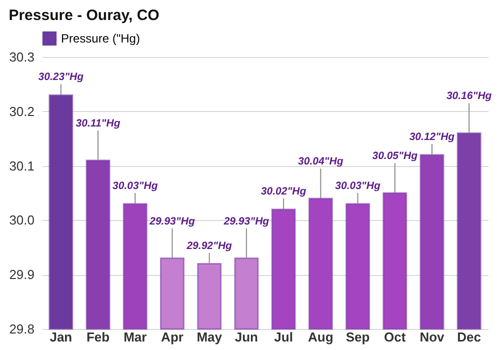  Describe the element at coordinates (98, 337) in the screenshot. I see `x-tick-label: Feb` at that location.